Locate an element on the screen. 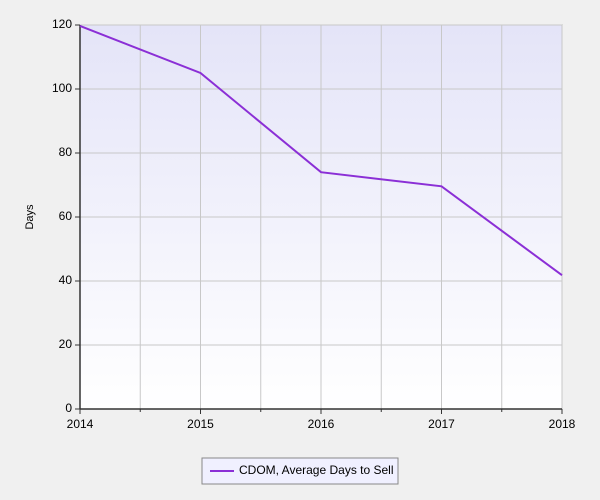  y-tick-label: 0 is located at coordinates (68, 408).